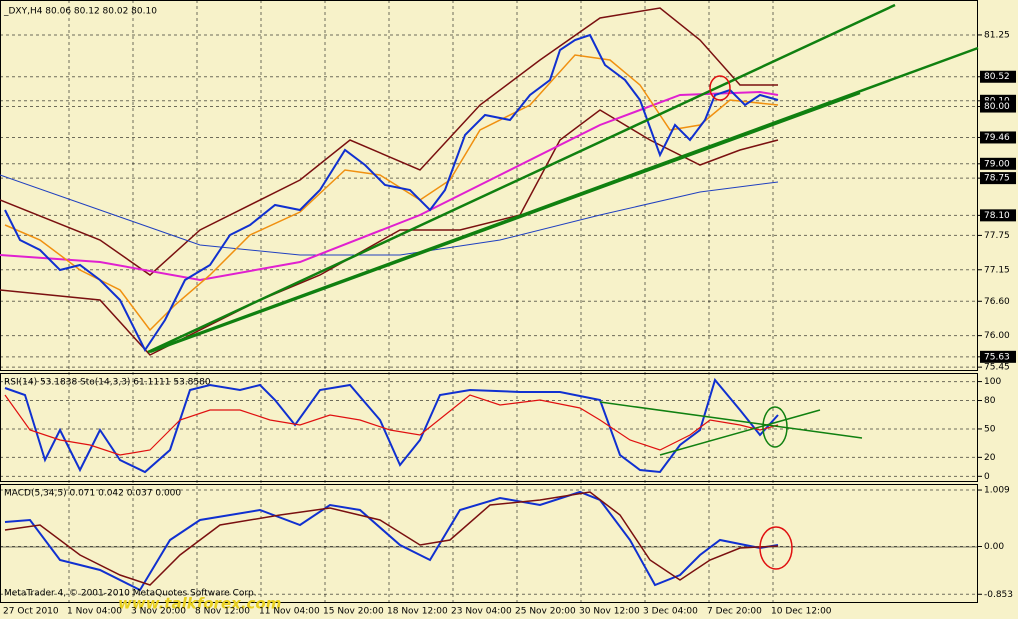 This screenshot has height=619, width=1018. What do you see at coordinates (990, 429) in the screenshot?
I see `axis-label: 50` at bounding box center [990, 429].